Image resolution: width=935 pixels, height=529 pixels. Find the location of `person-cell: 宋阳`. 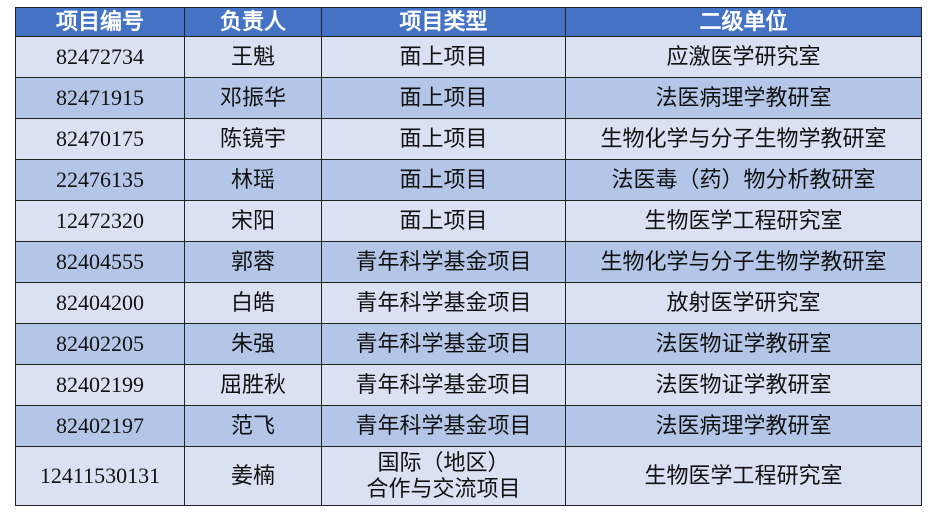

person-cell: 宋阳 is located at coordinates (253, 221).